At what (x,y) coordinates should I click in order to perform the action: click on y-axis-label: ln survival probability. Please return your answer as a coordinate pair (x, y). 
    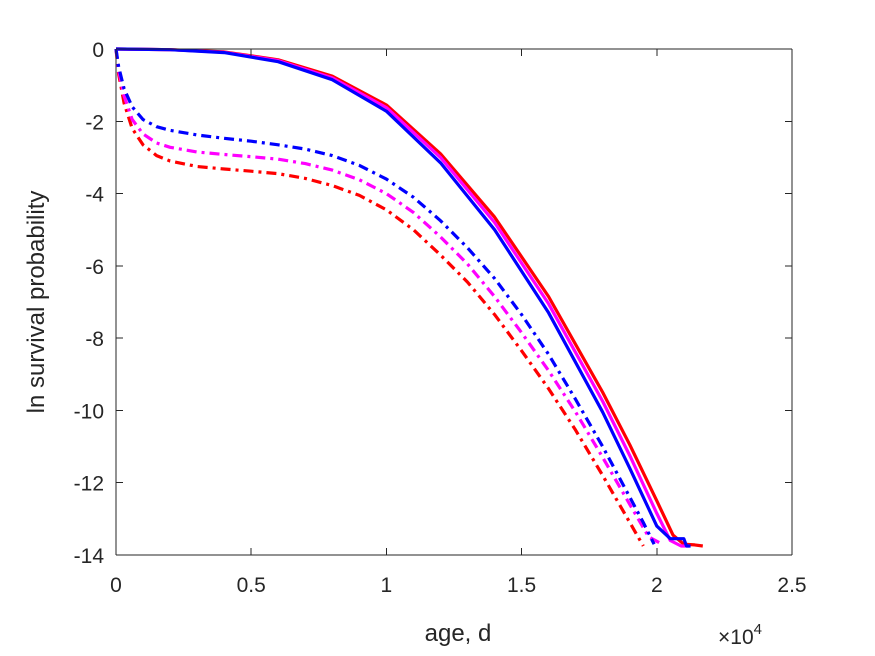
    Looking at the image, I should click on (36, 302).